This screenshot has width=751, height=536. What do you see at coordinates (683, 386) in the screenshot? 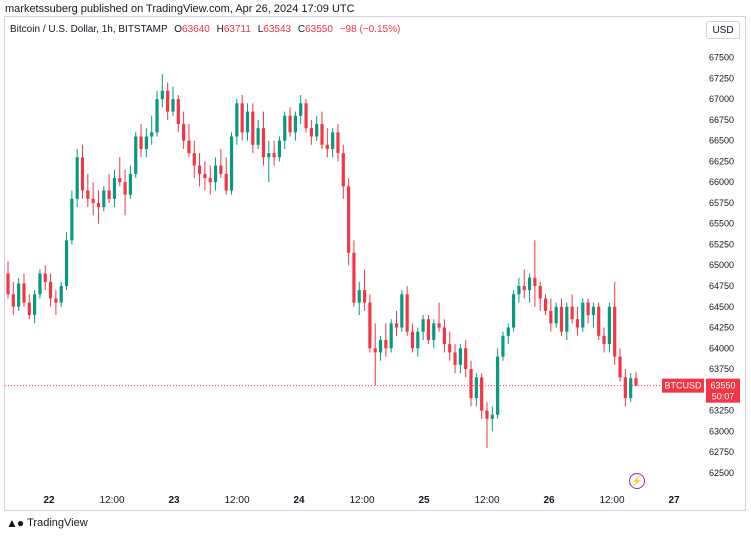
I see `symbol-tag-text: BTCUSD` at bounding box center [683, 386].